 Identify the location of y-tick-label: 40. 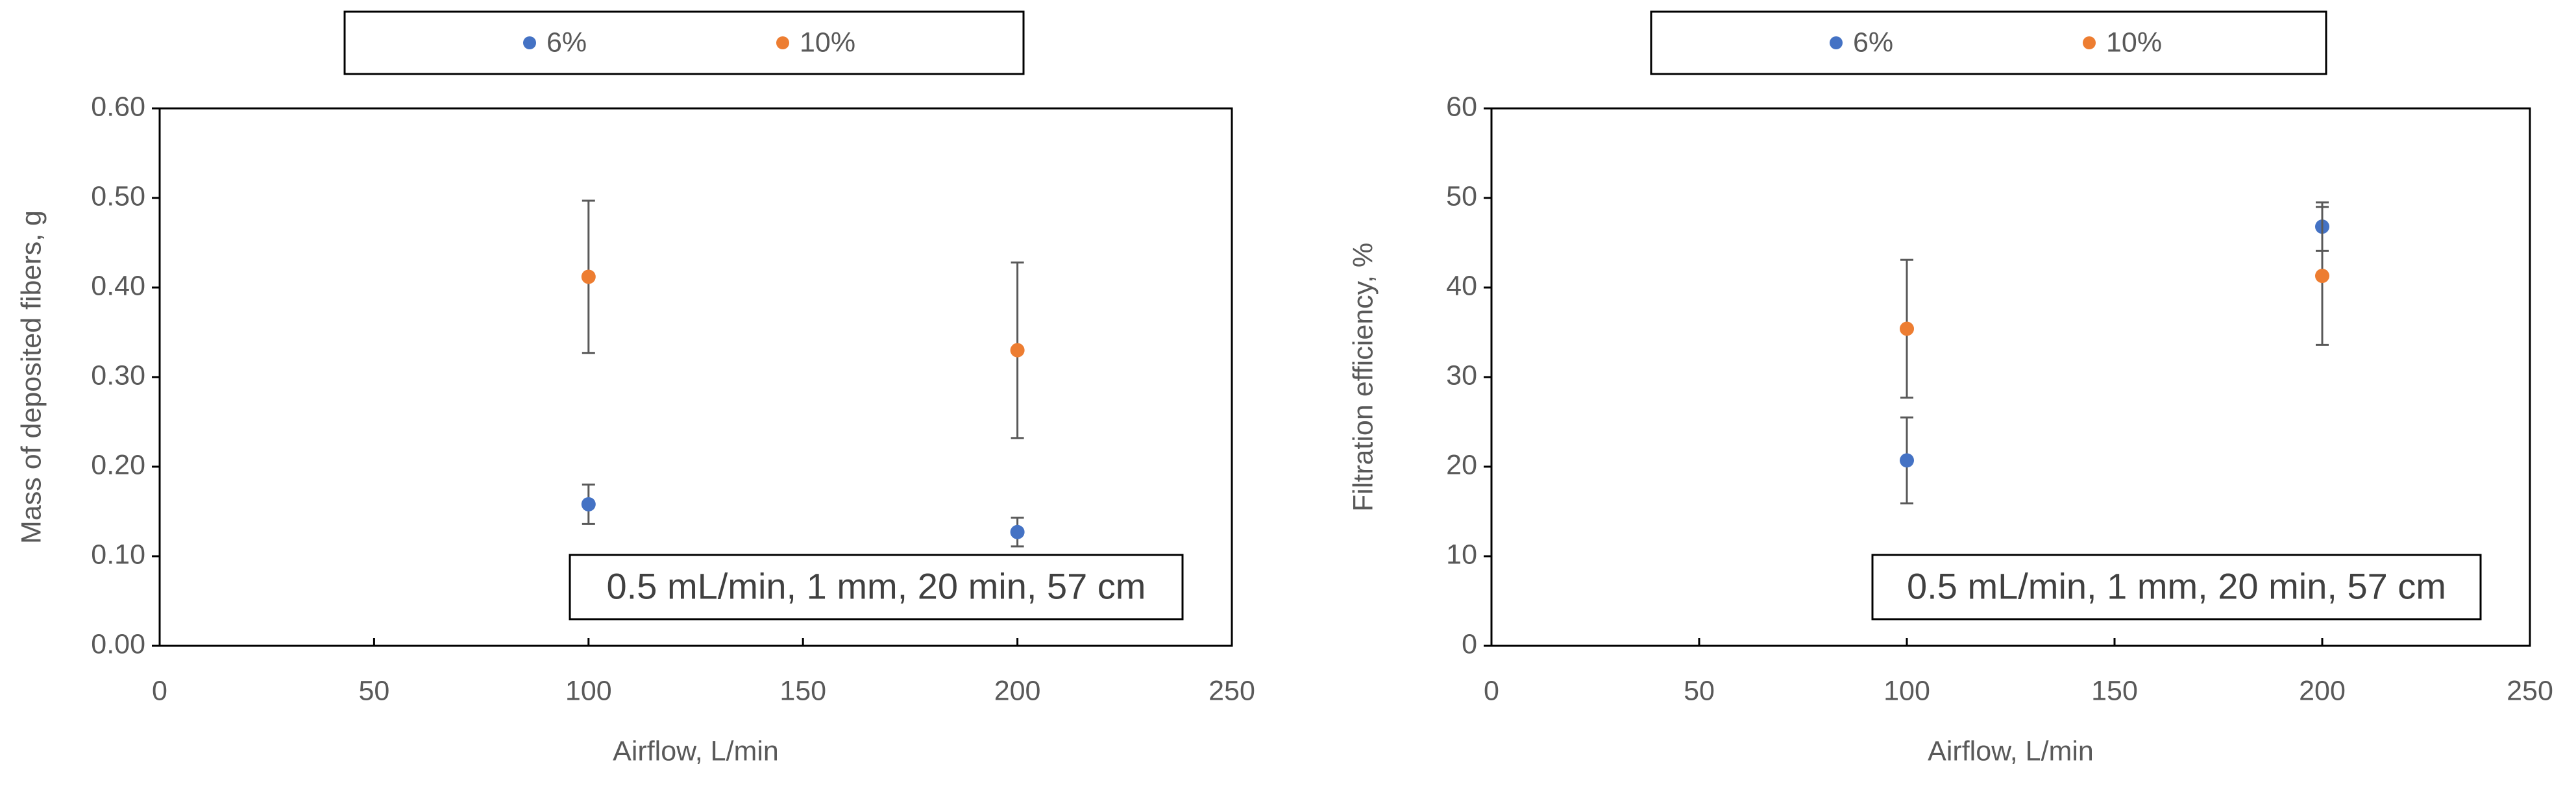
(1461, 285).